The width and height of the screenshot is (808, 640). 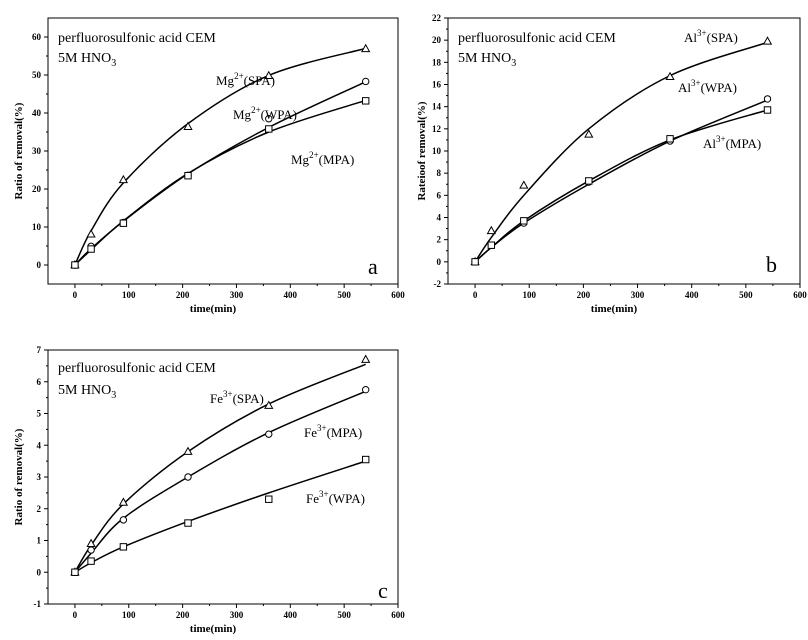 What do you see at coordinates (39, 541) in the screenshot?
I see `y-tick-label: 1` at bounding box center [39, 541].